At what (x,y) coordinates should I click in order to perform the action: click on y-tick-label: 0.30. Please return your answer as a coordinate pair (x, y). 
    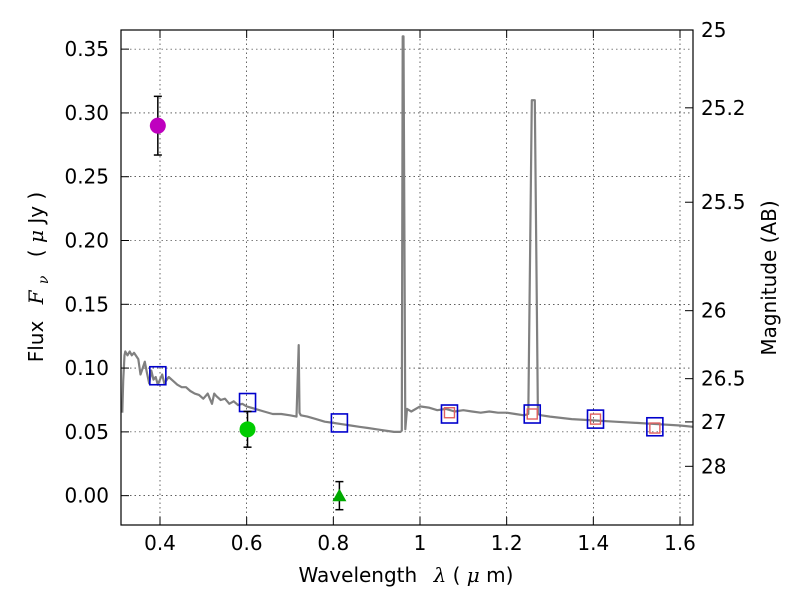
    Looking at the image, I should click on (86, 113).